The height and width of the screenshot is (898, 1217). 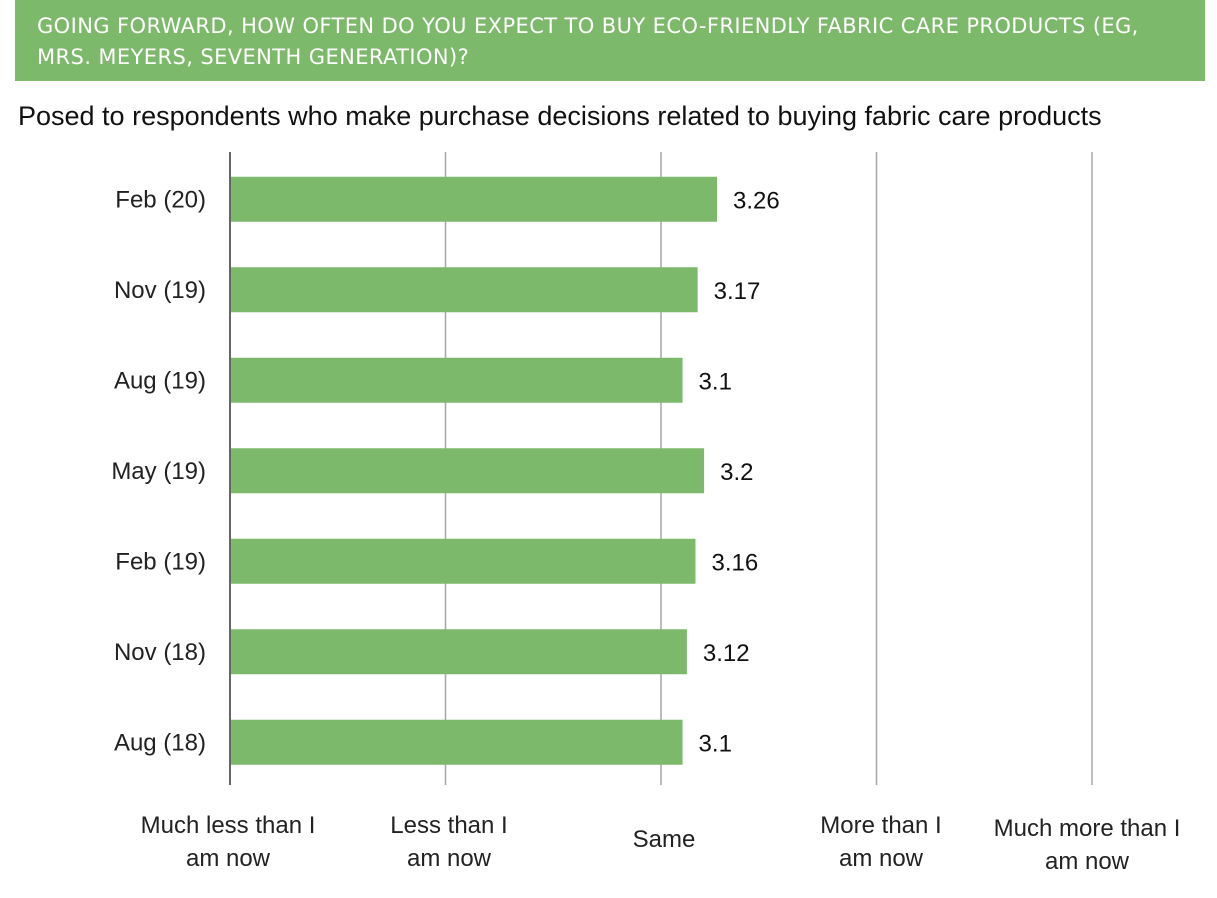 What do you see at coordinates (160, 652) in the screenshot?
I see `category-label: Nov (18)` at bounding box center [160, 652].